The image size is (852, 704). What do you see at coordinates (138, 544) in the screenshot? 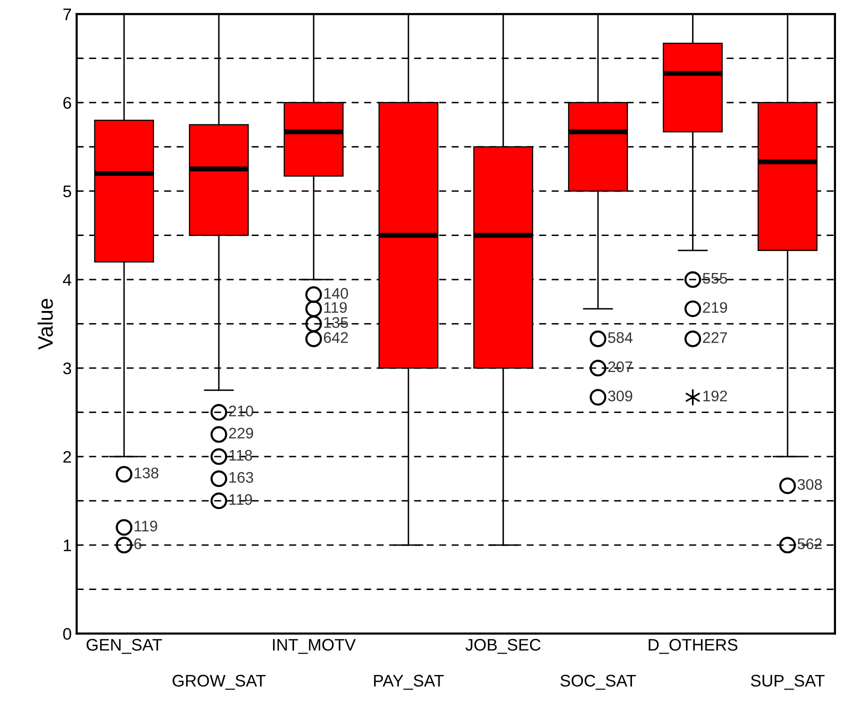
I see `annotation: 6` at bounding box center [138, 544].